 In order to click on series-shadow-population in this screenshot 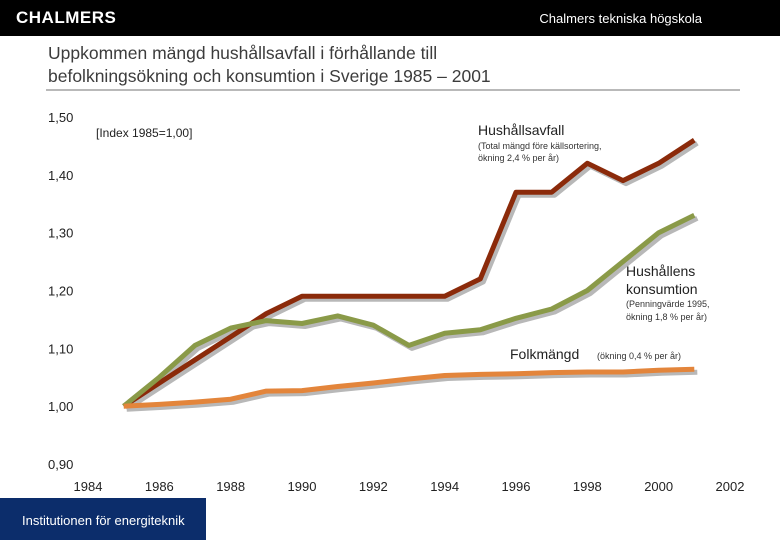, I will do `click(412, 390)`.